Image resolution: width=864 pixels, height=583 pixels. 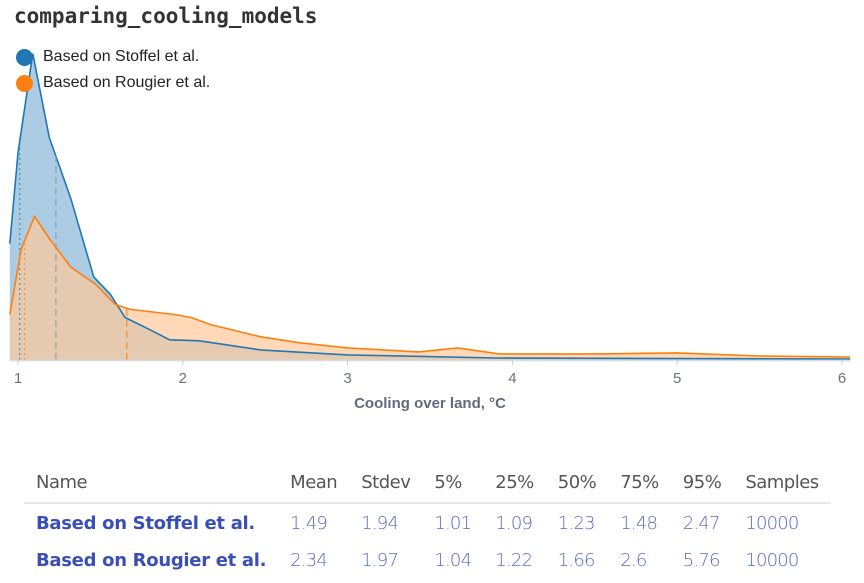 What do you see at coordinates (639, 523) in the screenshot?
I see `cell: 1.48` at bounding box center [639, 523].